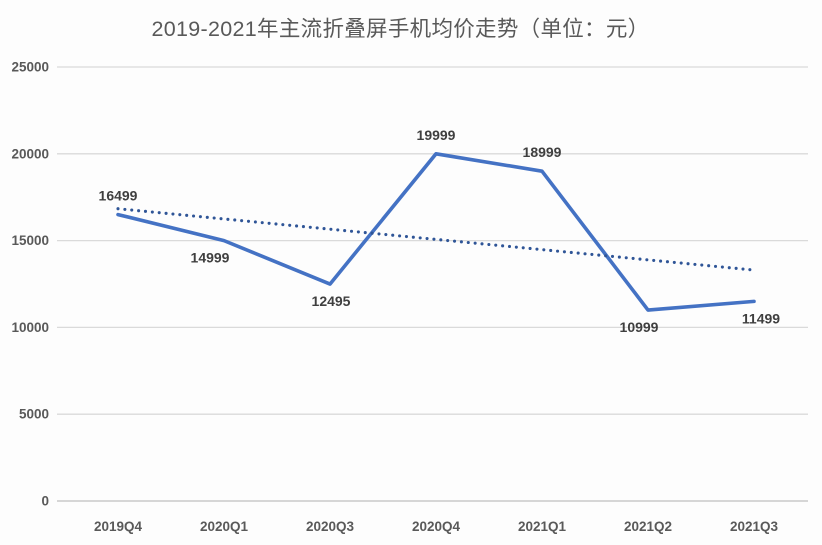 The height and width of the screenshot is (545, 822). Describe the element at coordinates (210, 258) in the screenshot. I see `data-label: 14999` at that location.